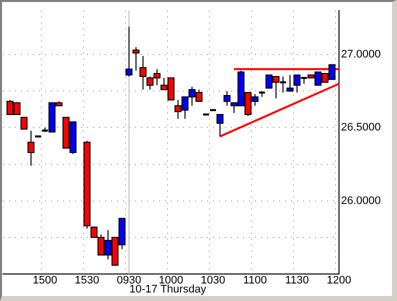 The width and height of the screenshot is (397, 301). I want to click on y-tick-label: 26.0000, so click(361, 200).